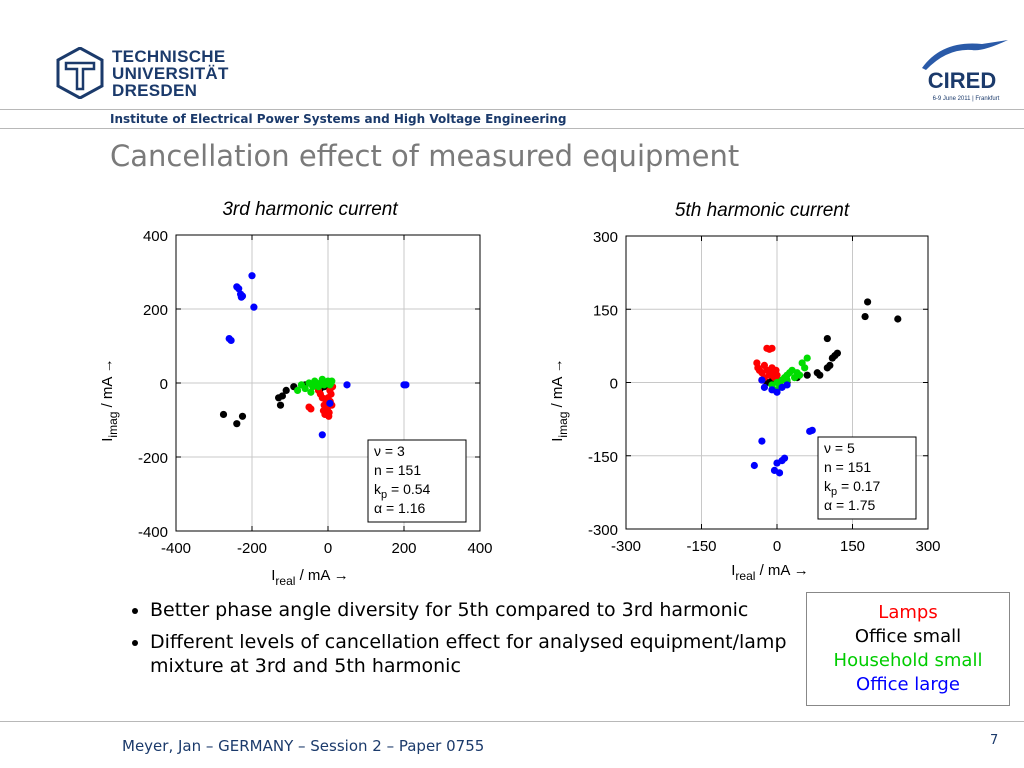  What do you see at coordinates (962, 80) in the screenshot?
I see `cired-logo-text: CIRED` at bounding box center [962, 80].